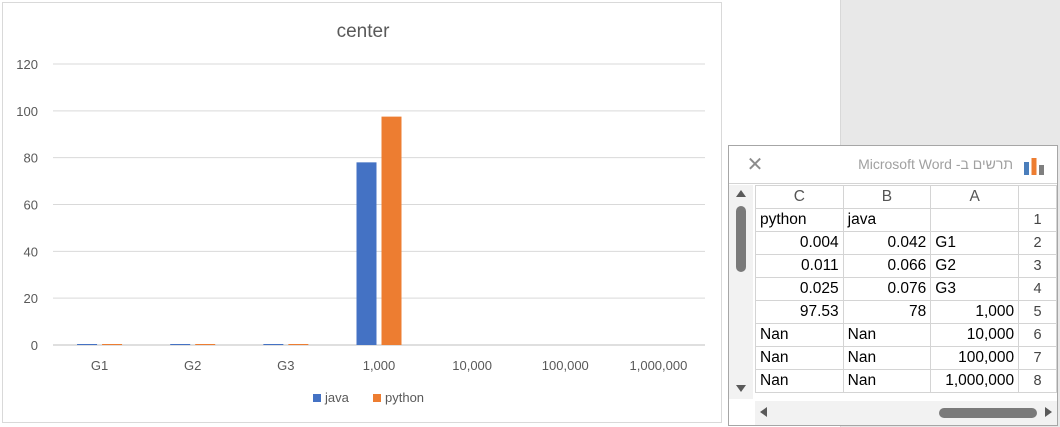 The width and height of the screenshot is (1060, 427). I want to click on table-row: Nan Nan 10,000 6, so click(906, 335).